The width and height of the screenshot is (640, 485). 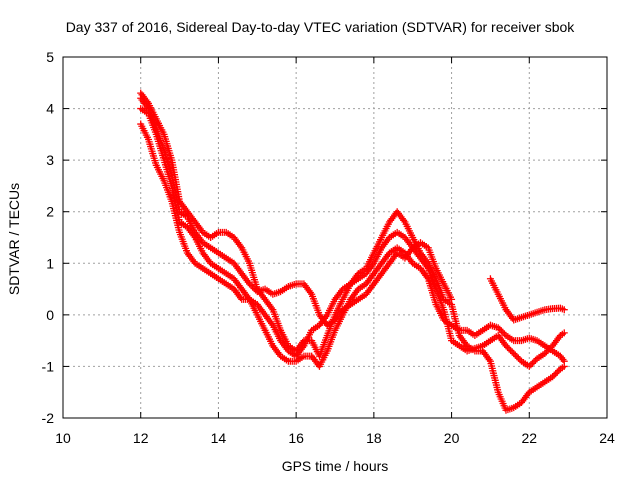 I want to click on y-tick-label: 5, so click(x=50, y=57).